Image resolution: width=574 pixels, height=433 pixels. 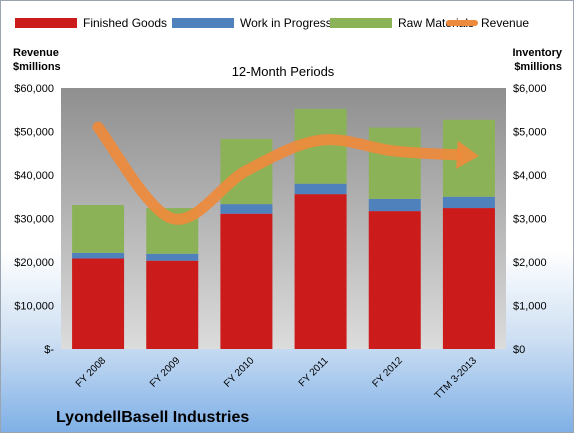 What do you see at coordinates (530, 176) in the screenshot?
I see `right-tick-label: $4,000` at bounding box center [530, 176].